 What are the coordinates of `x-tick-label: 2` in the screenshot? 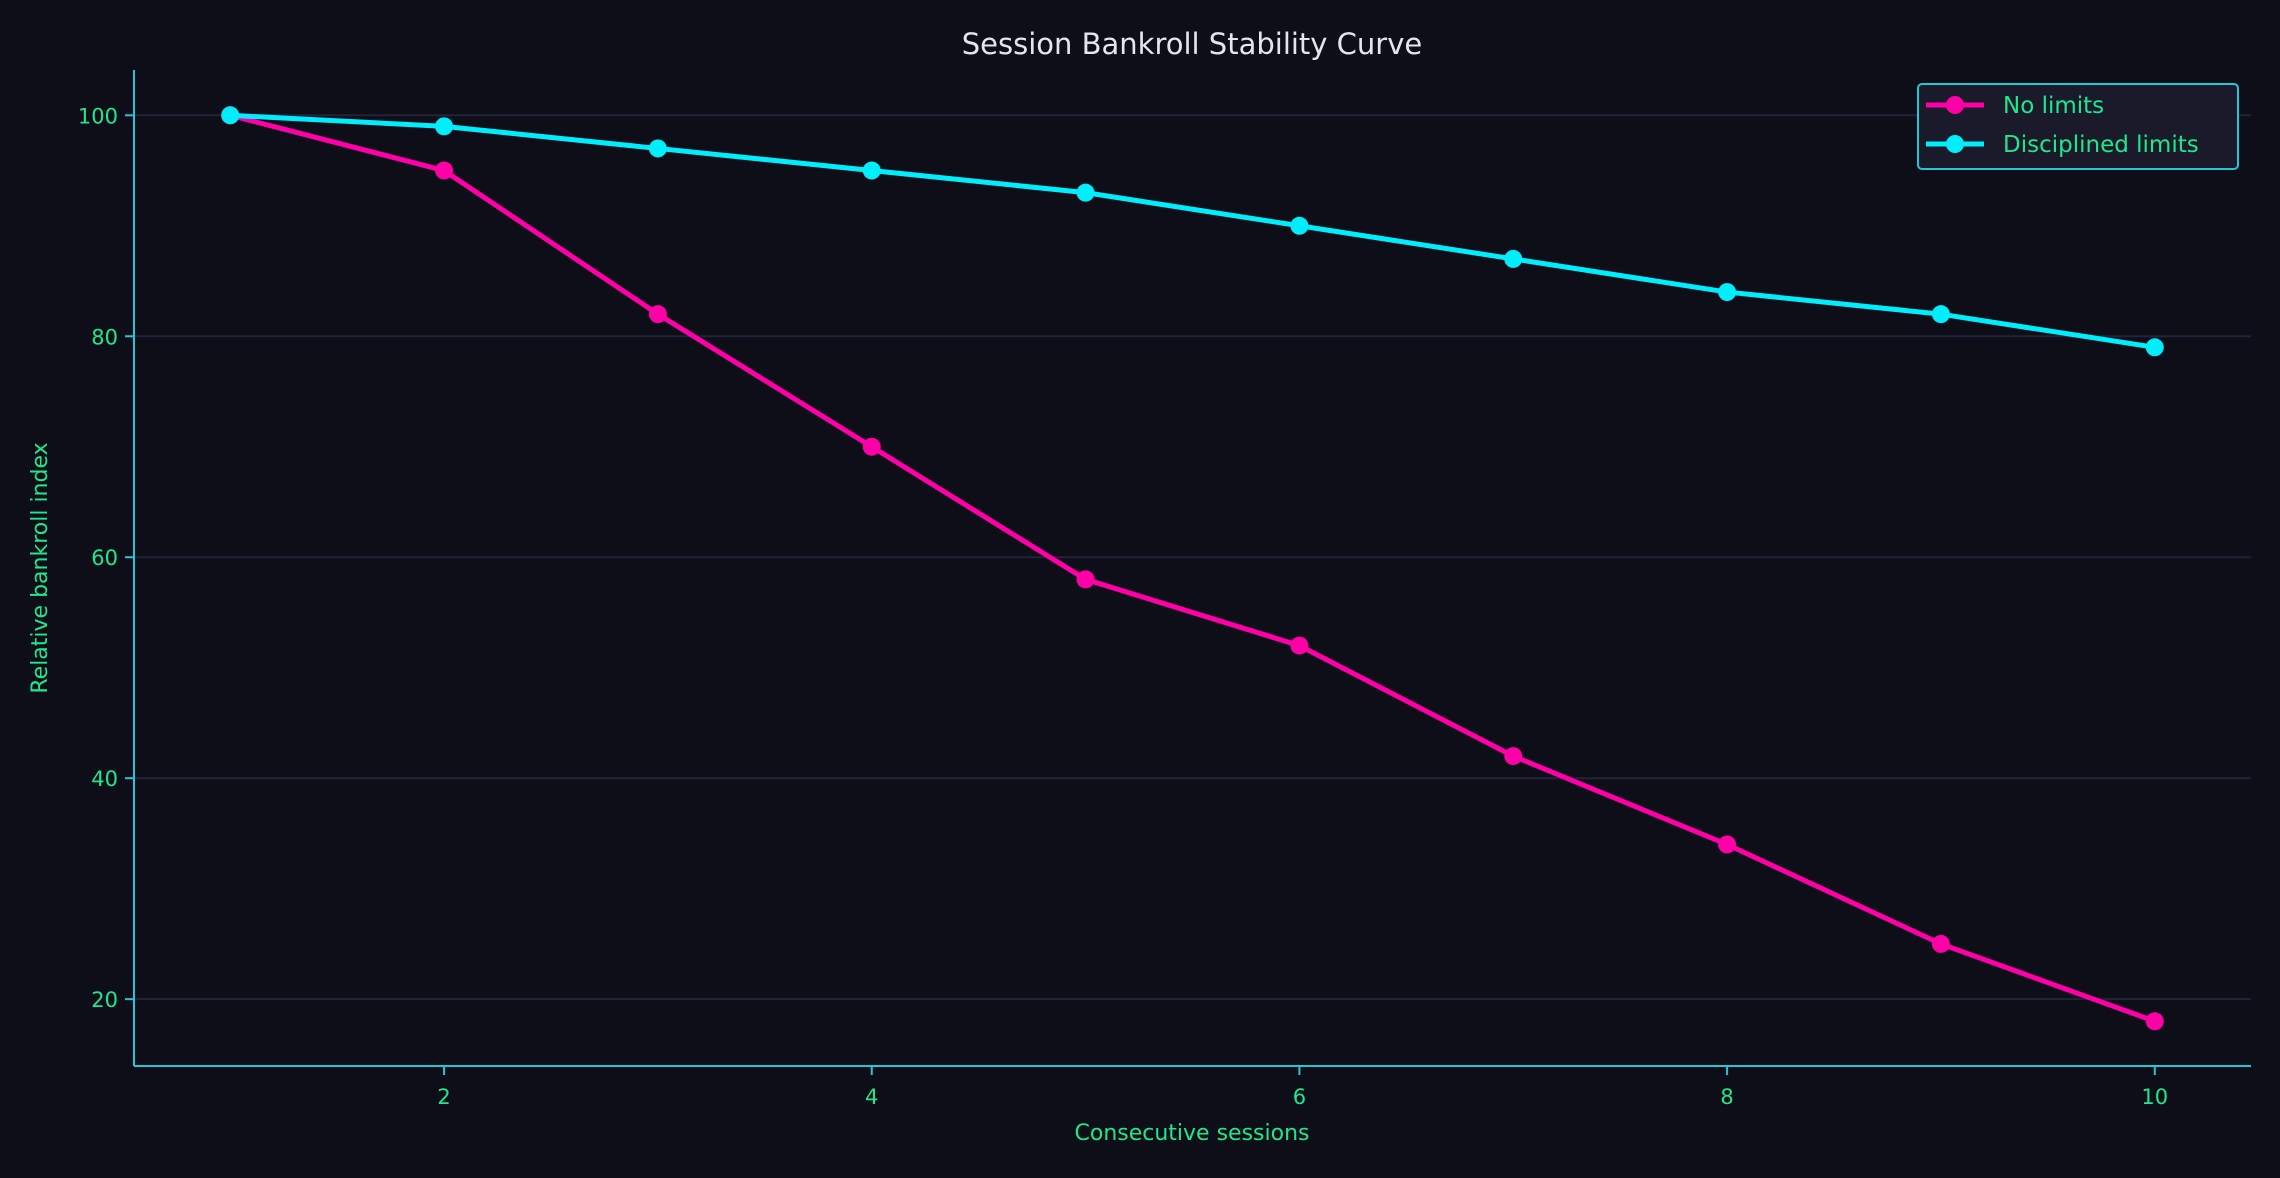 It's located at (443, 1097).